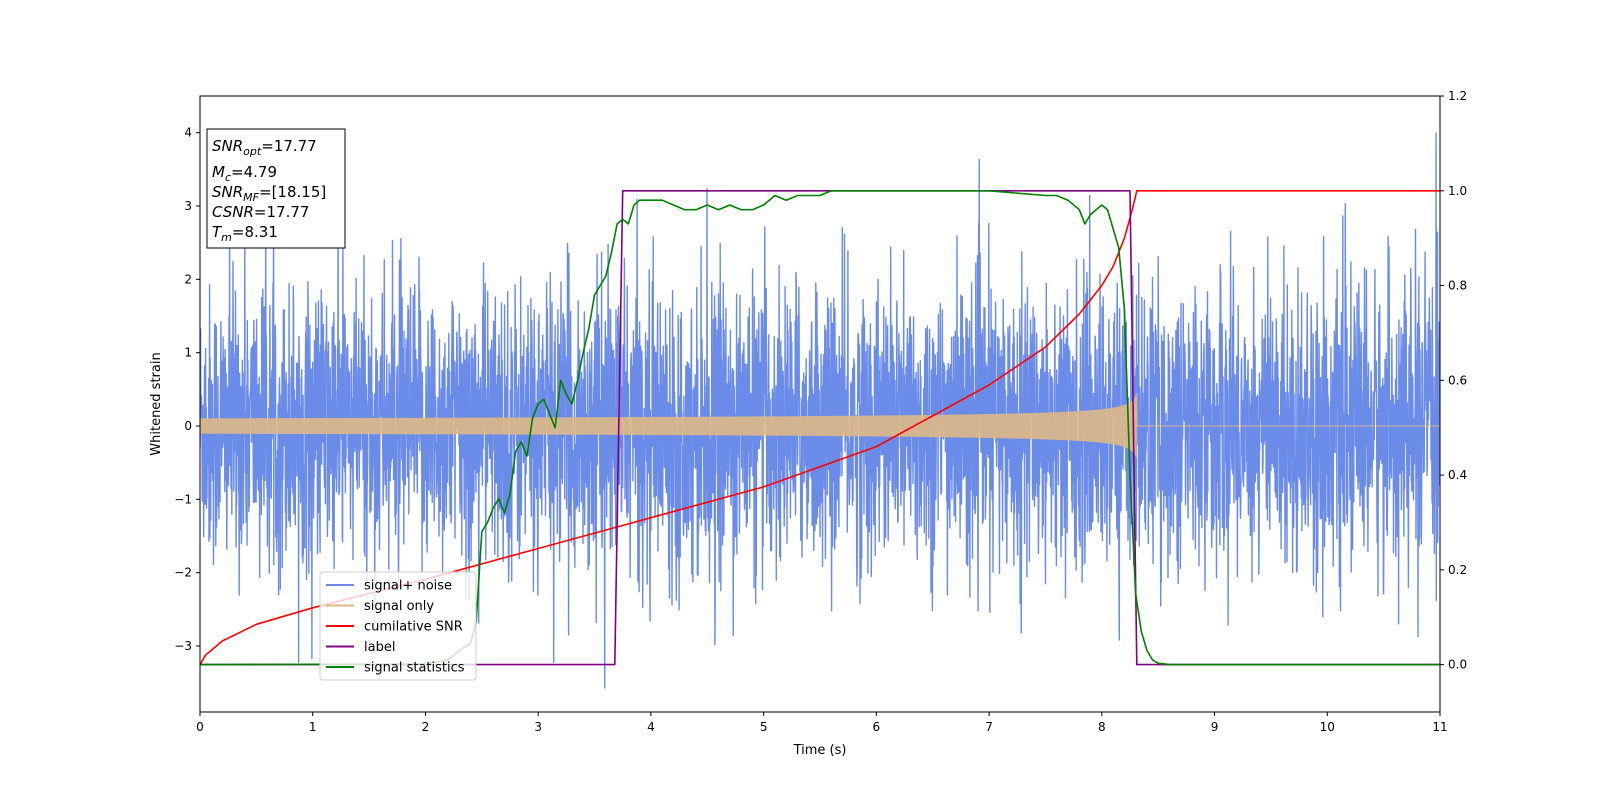  I want to click on annotation-snr-mf-value: =[18.15], so click(292, 192).